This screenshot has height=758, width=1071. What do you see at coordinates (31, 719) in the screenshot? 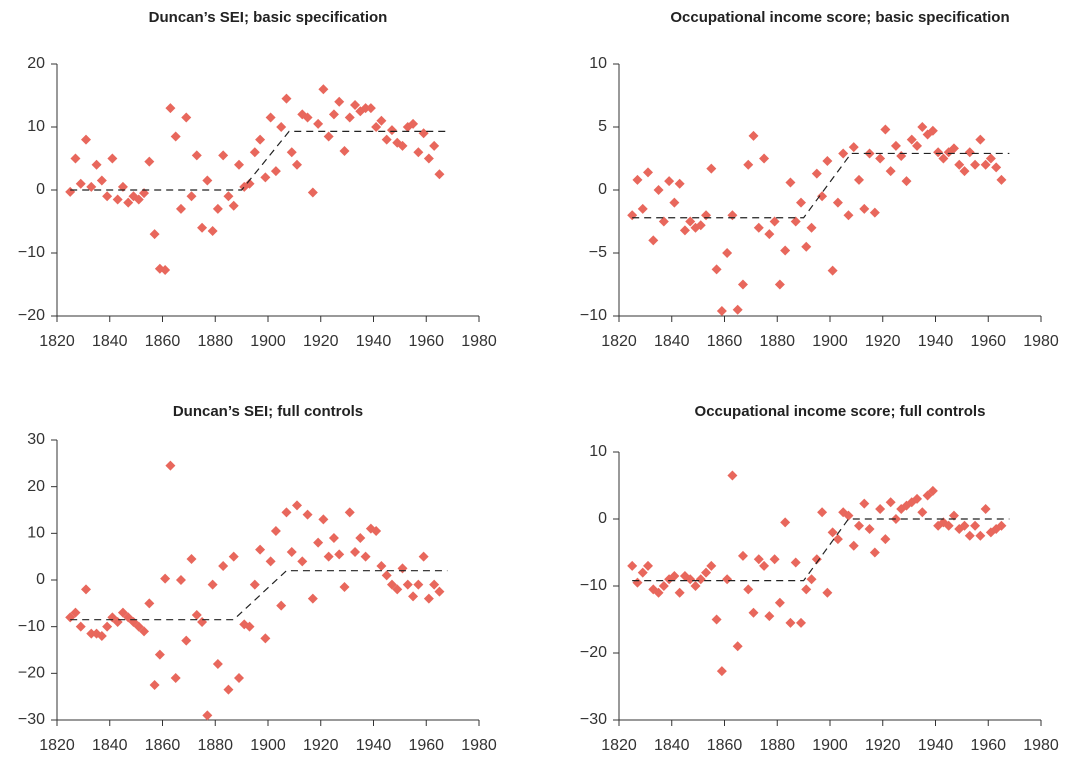
I see `y-tick-label: −30` at bounding box center [31, 719].